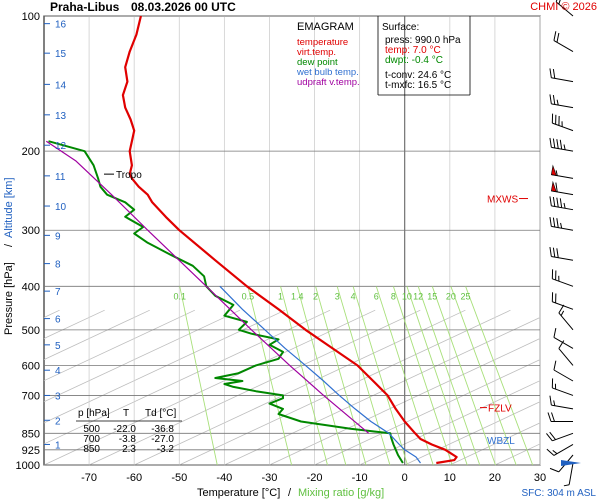 The height and width of the screenshot is (500, 600). I want to click on mixing-ratio-label: 1, so click(280, 296).